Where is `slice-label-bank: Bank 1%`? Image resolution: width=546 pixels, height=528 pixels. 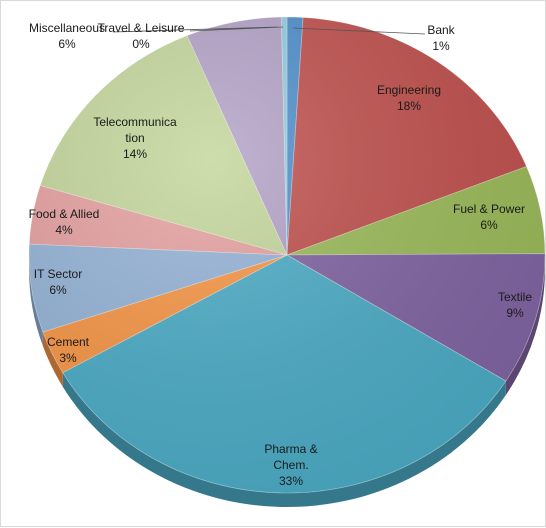
slice-label-bank: Bank 1% is located at coordinates (441, 38).